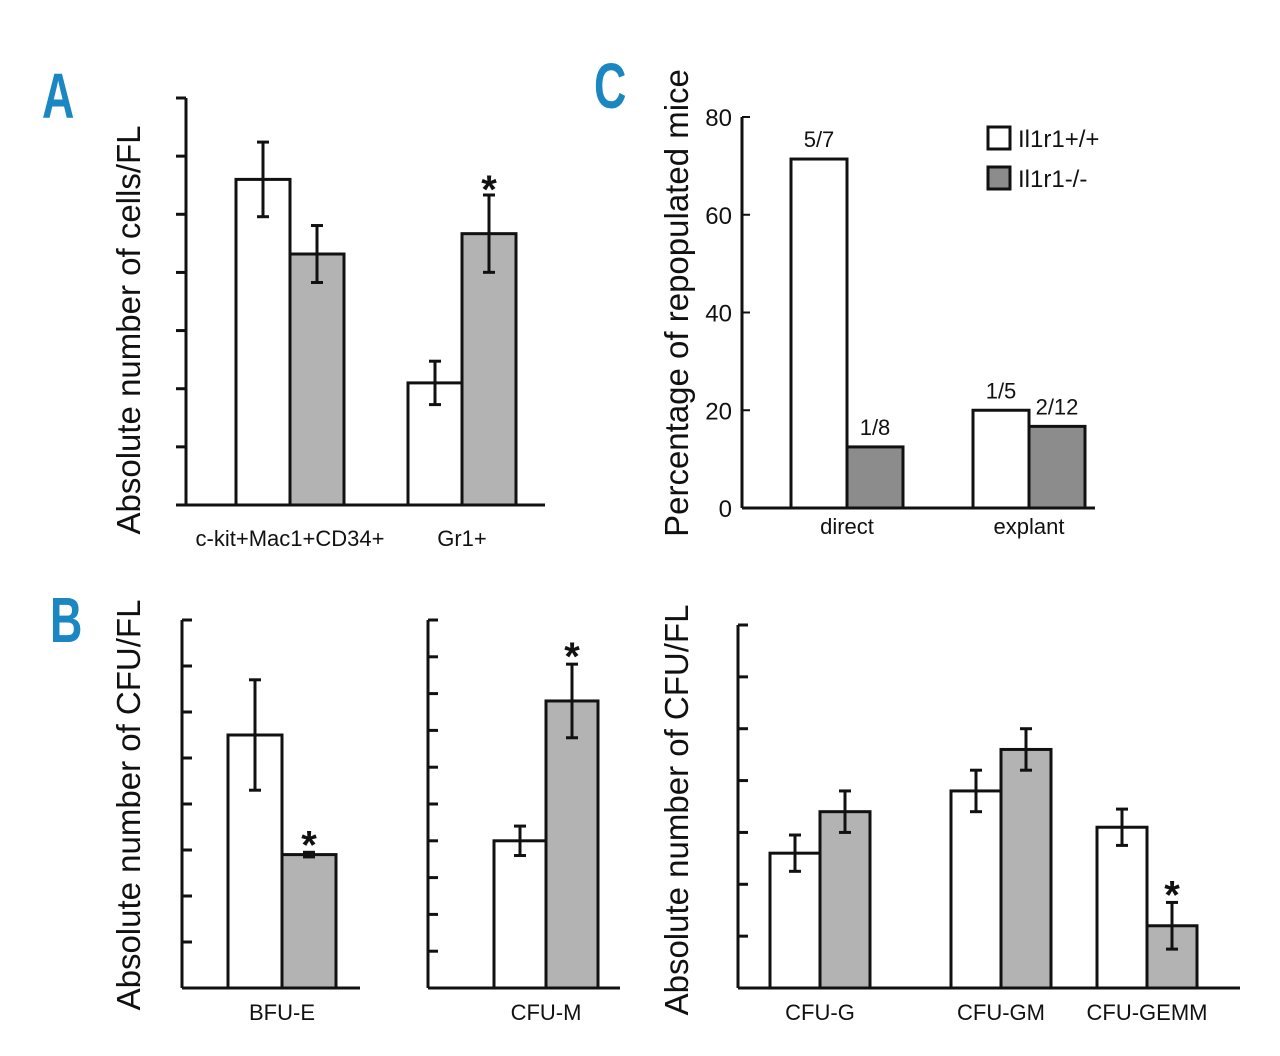 The image size is (1280, 1056). What do you see at coordinates (1001, 390) in the screenshot?
I see `data-label: 1/5` at bounding box center [1001, 390].